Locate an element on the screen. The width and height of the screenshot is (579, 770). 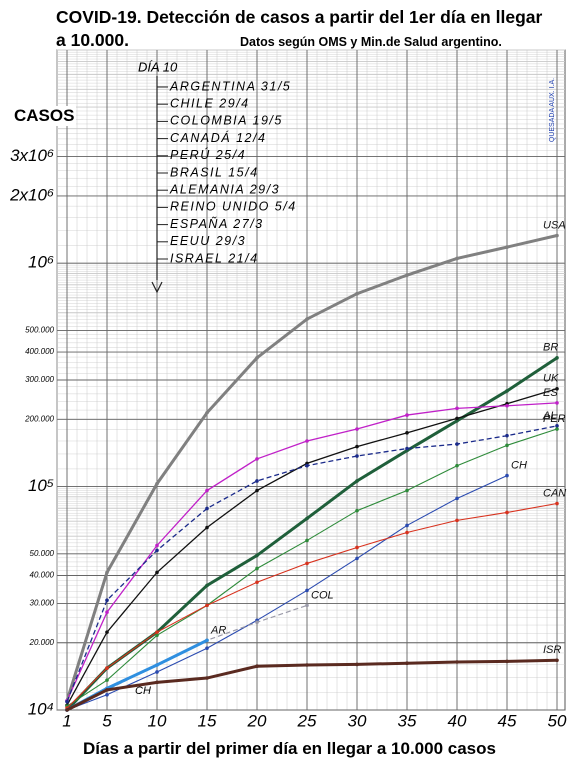
series-label: USA is located at coordinates (554, 225).